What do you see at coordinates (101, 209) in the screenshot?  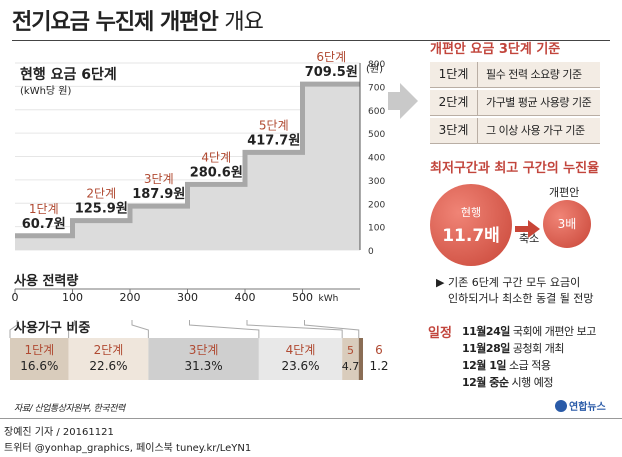 I see `tier-price-label: 125.9원` at bounding box center [101, 209].